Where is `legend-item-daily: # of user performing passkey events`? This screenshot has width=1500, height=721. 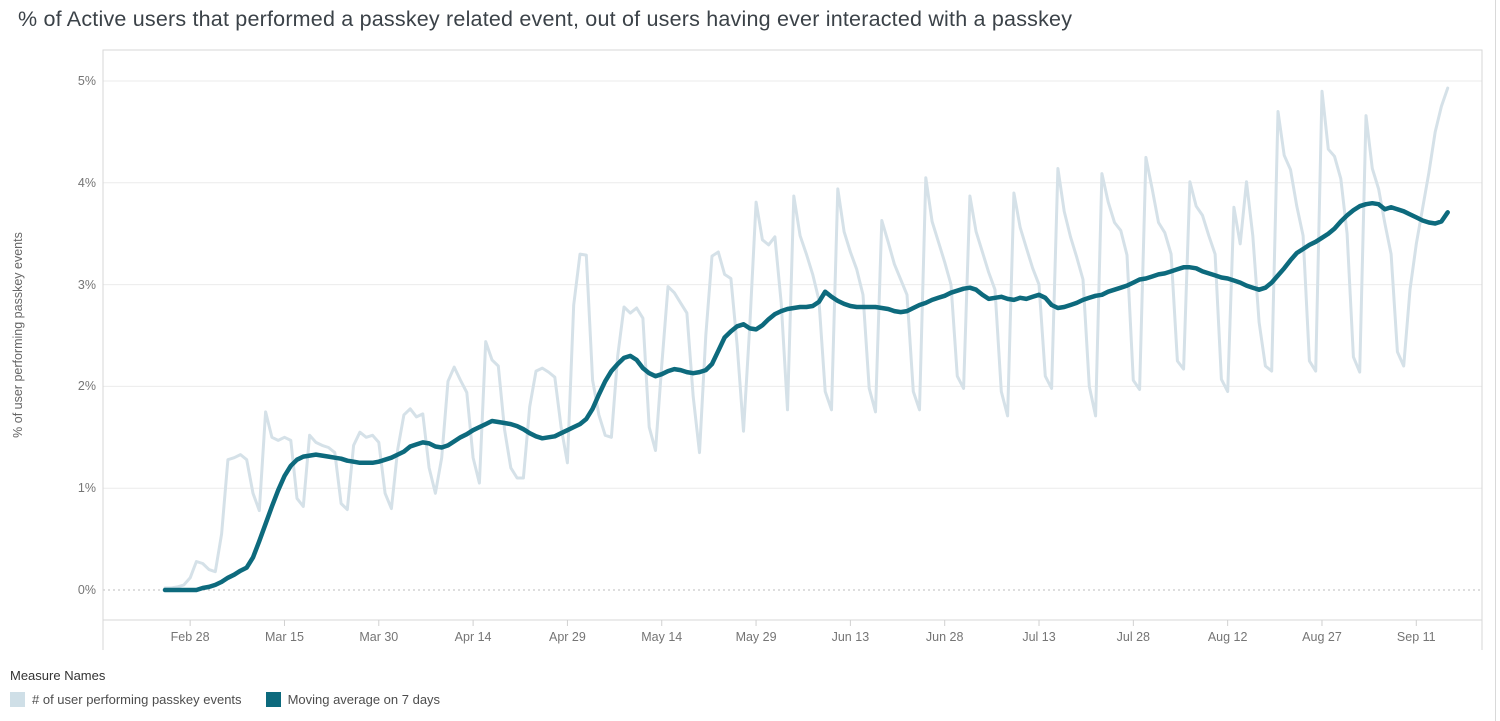 legend-item-daily: # of user performing passkey events is located at coordinates (126, 699).